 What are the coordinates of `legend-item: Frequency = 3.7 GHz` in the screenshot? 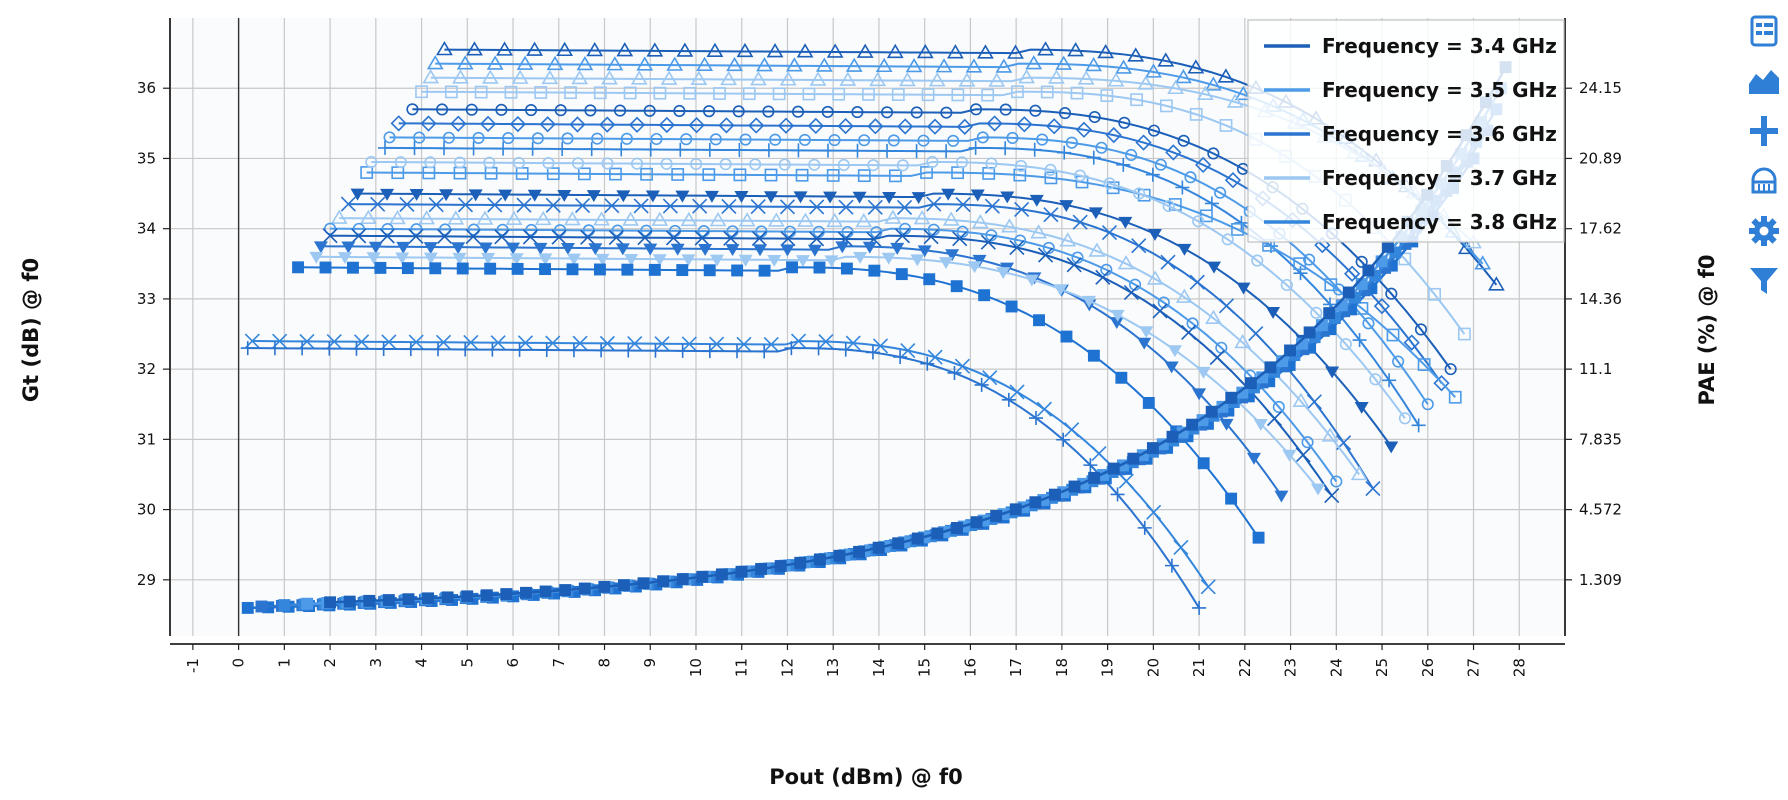 It's located at (1410, 178).